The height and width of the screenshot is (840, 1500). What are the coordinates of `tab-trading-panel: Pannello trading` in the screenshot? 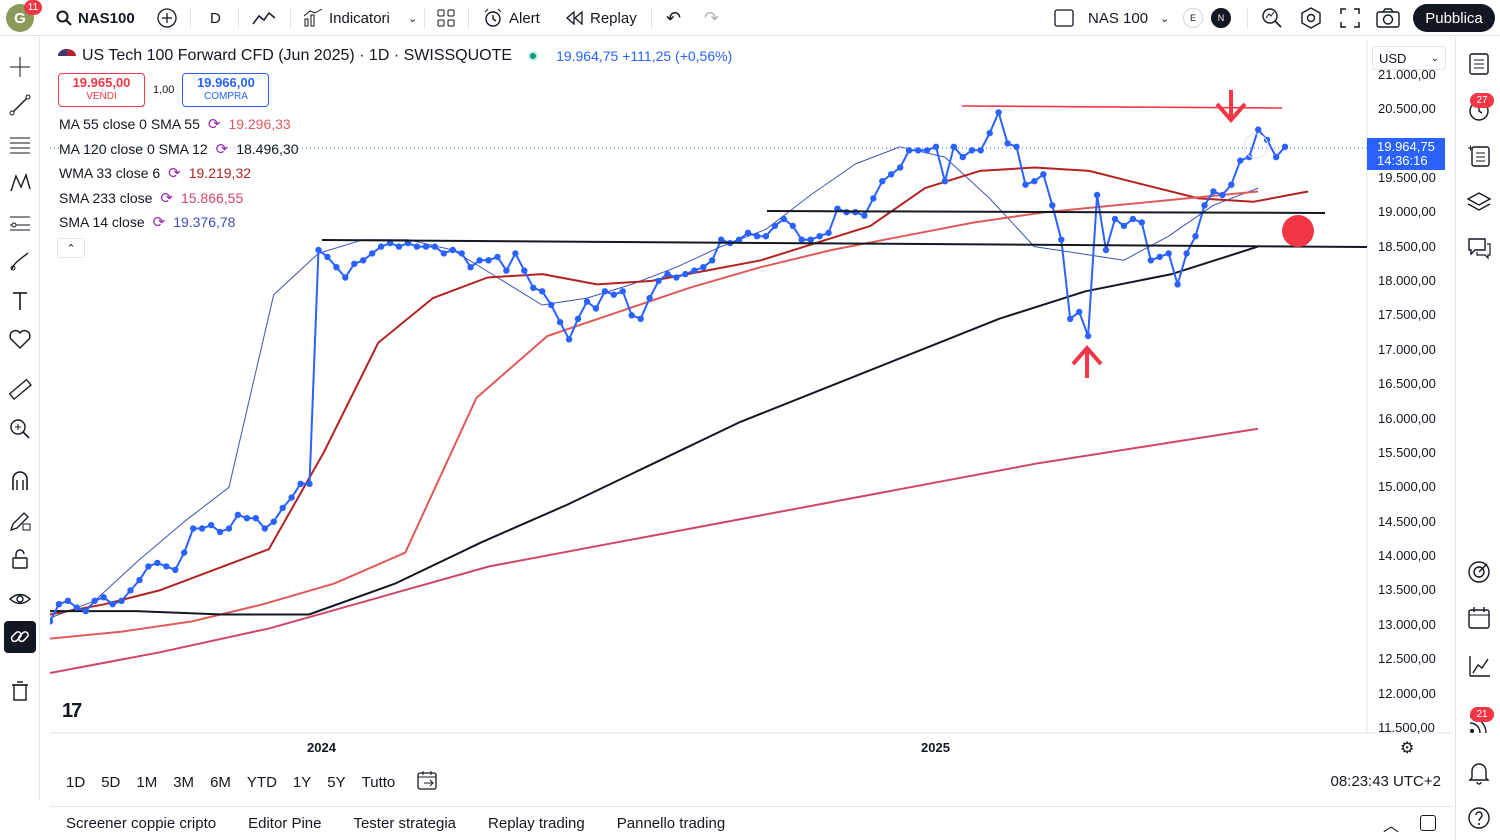 It's located at (671, 823).